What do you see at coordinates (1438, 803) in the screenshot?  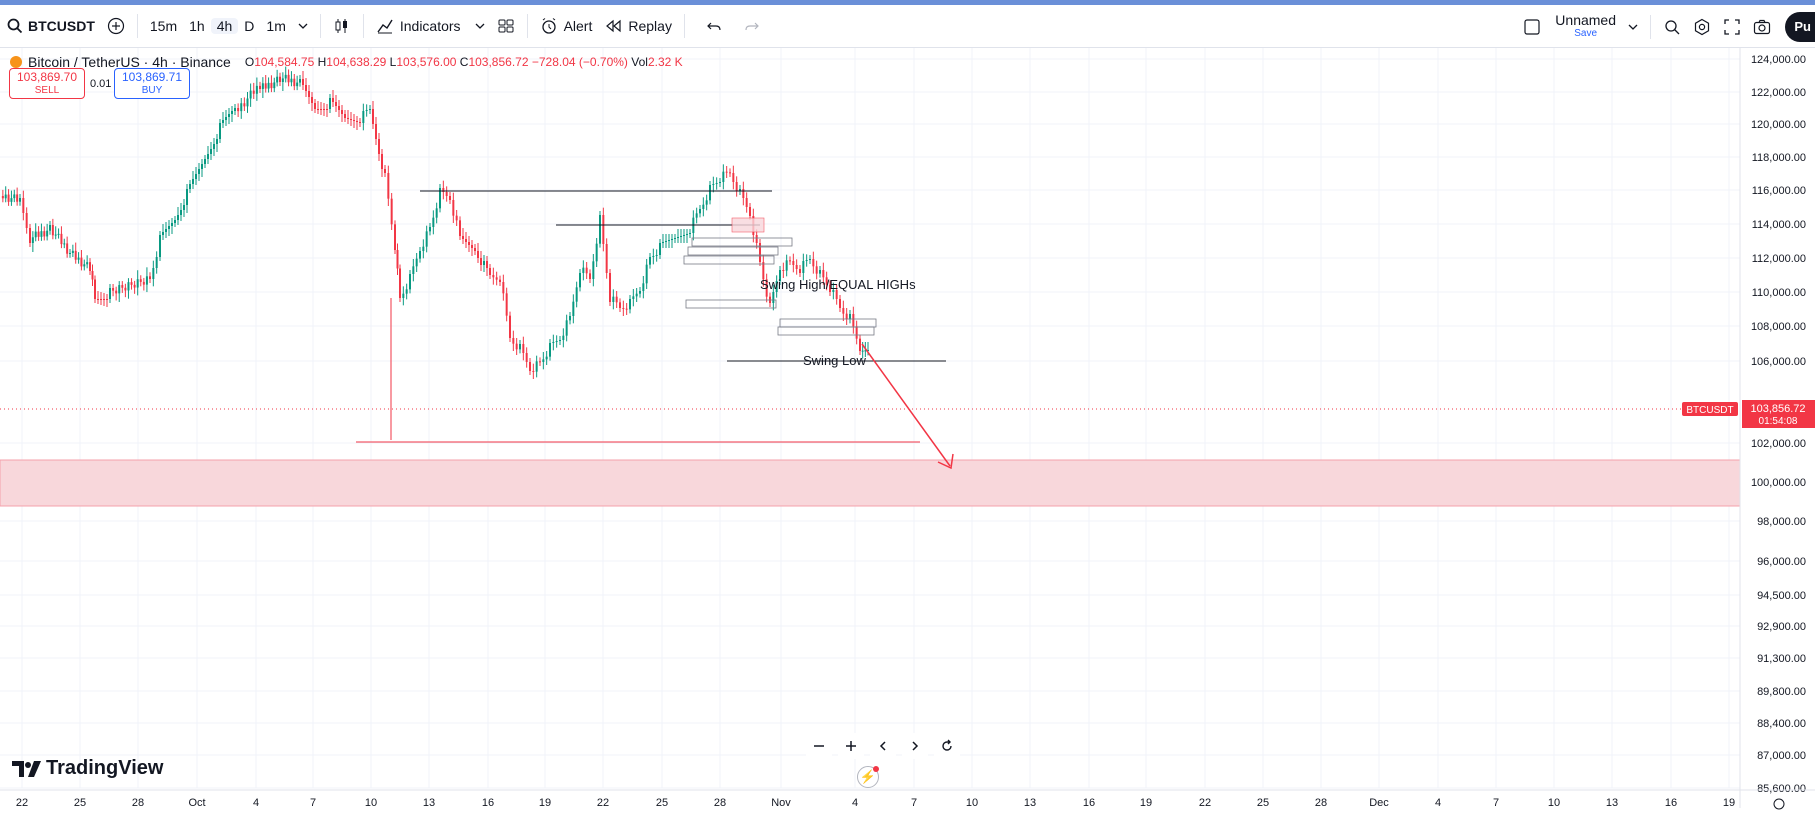 I see `time-tick-label: 4` at bounding box center [1438, 803].